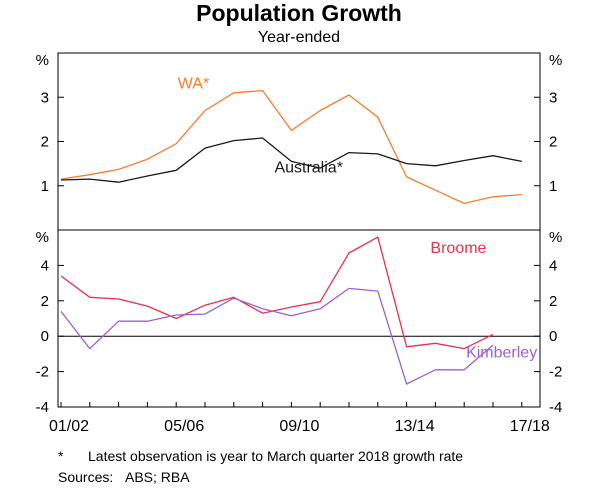 This screenshot has width=598, height=489. I want to click on series-label-wa: WA*, so click(193, 83).